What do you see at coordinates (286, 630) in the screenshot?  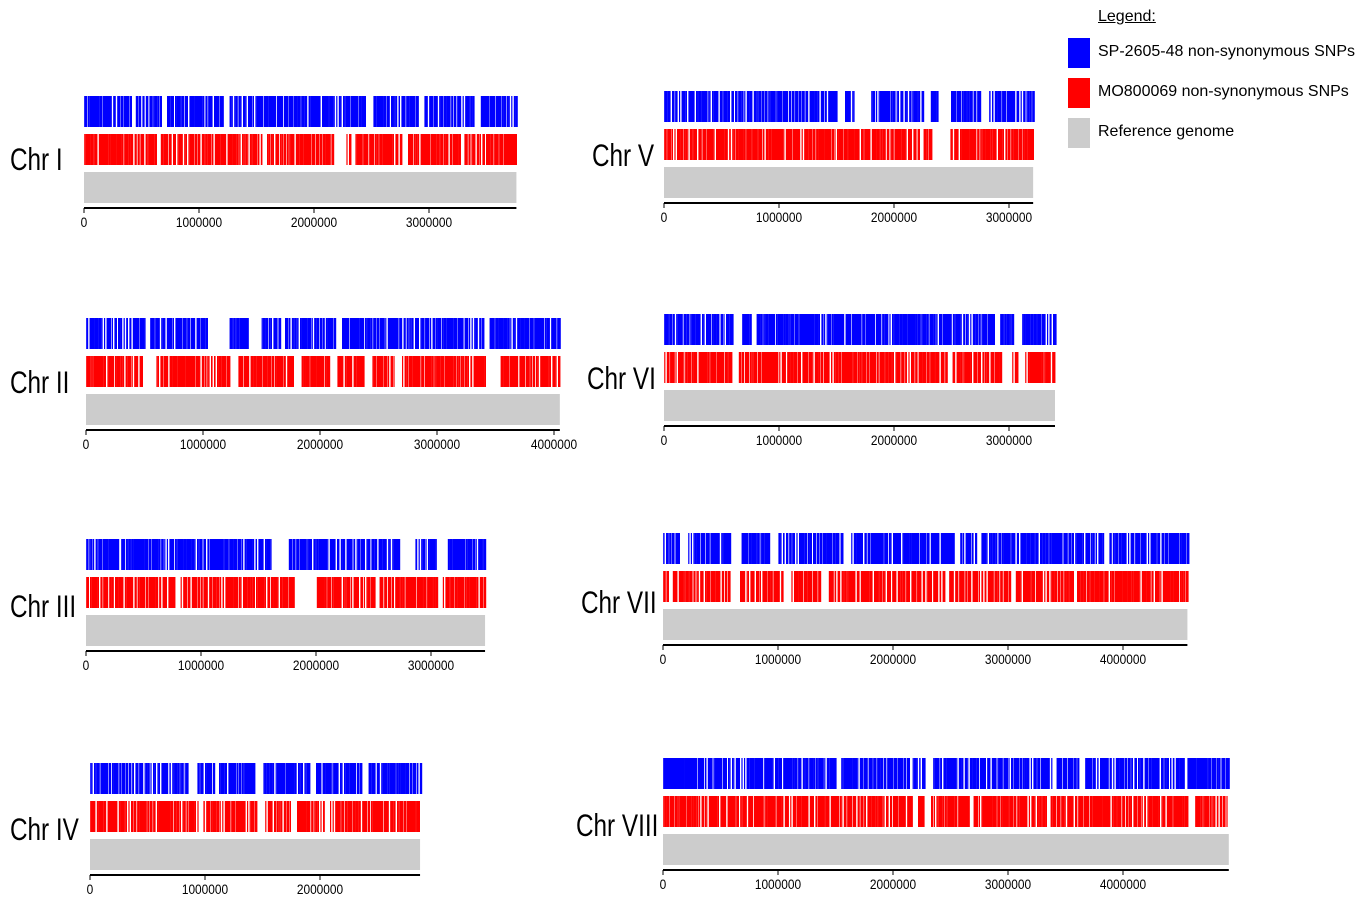 I see `reference-genome-bar` at bounding box center [286, 630].